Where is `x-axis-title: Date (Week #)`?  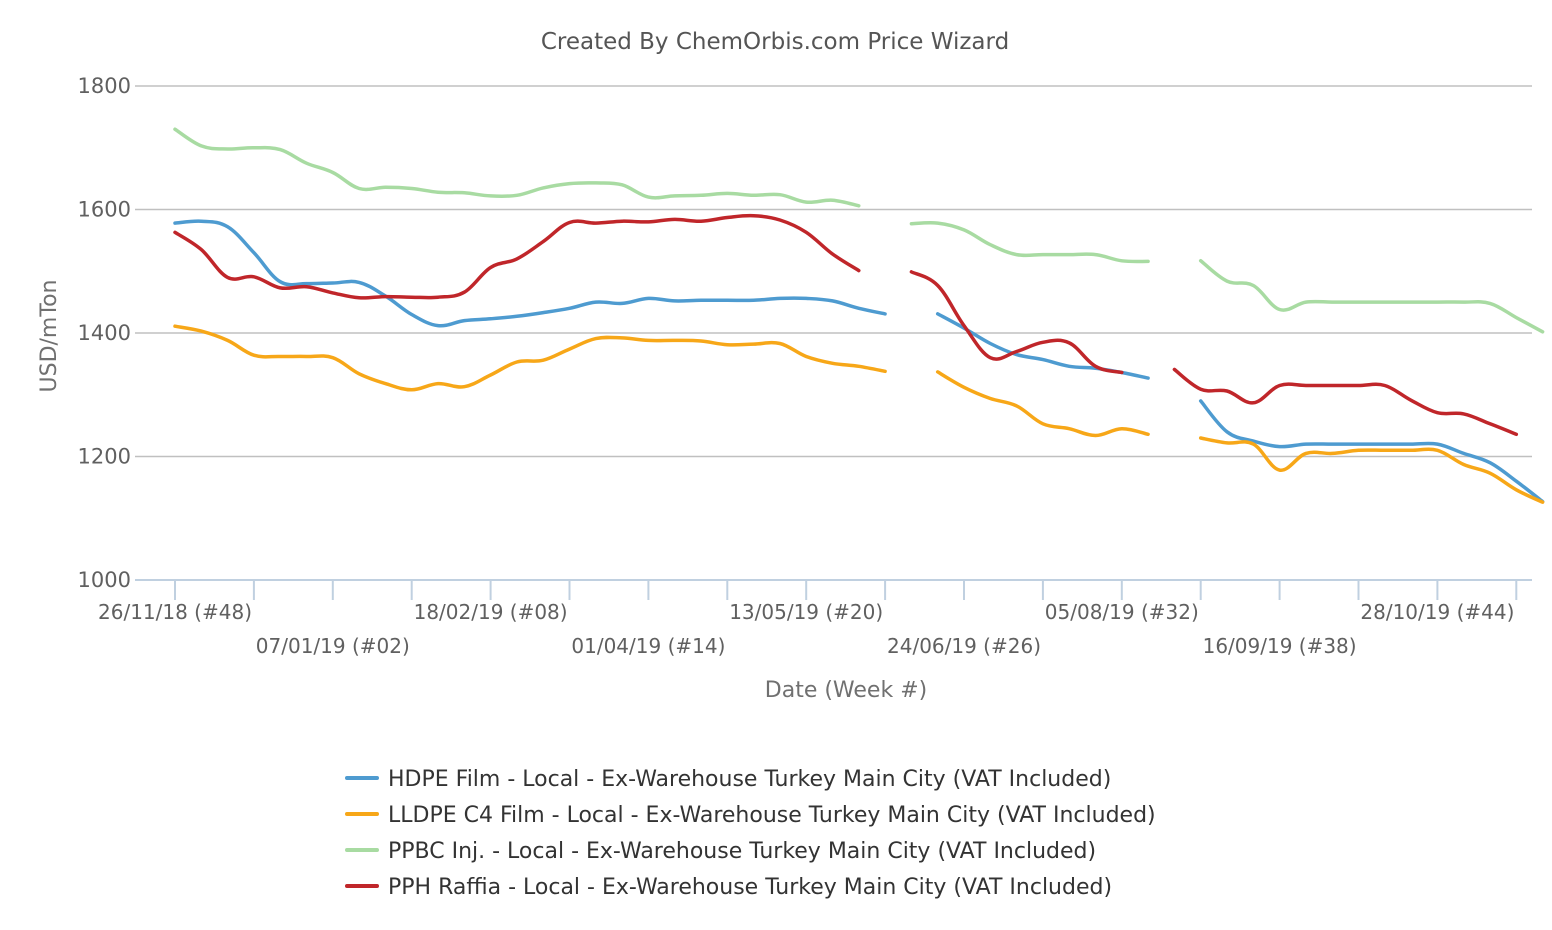
x-axis-title: Date (Week #) is located at coordinates (846, 690).